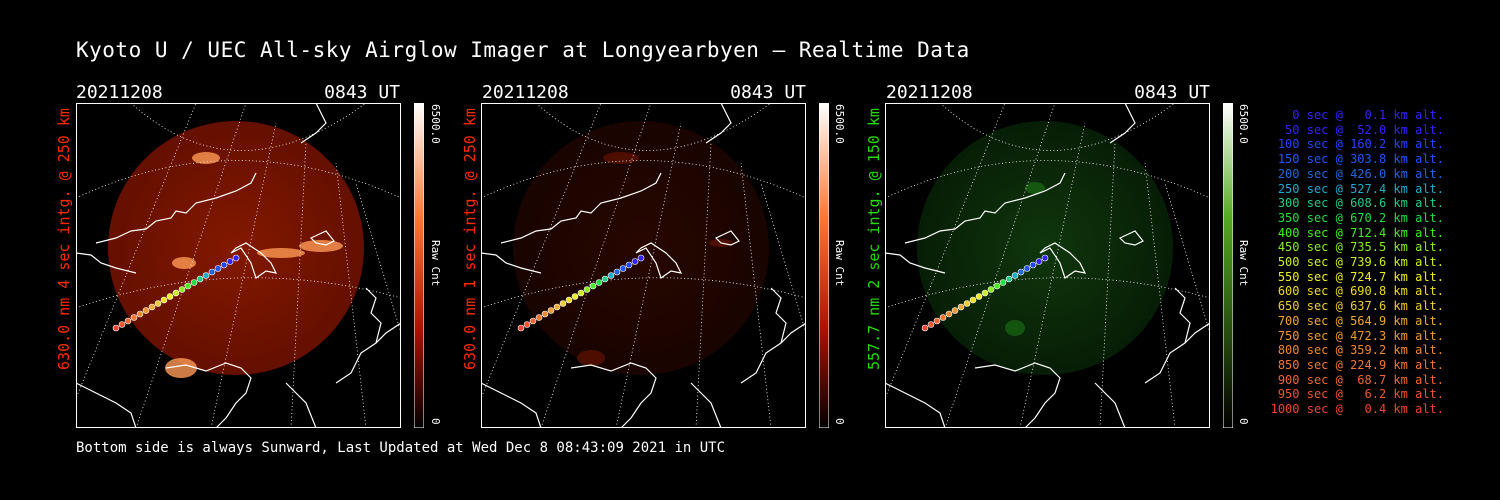 This screenshot has width=1500, height=500. I want to click on panel-2-colorbar-max: 6500.0, so click(839, 124).